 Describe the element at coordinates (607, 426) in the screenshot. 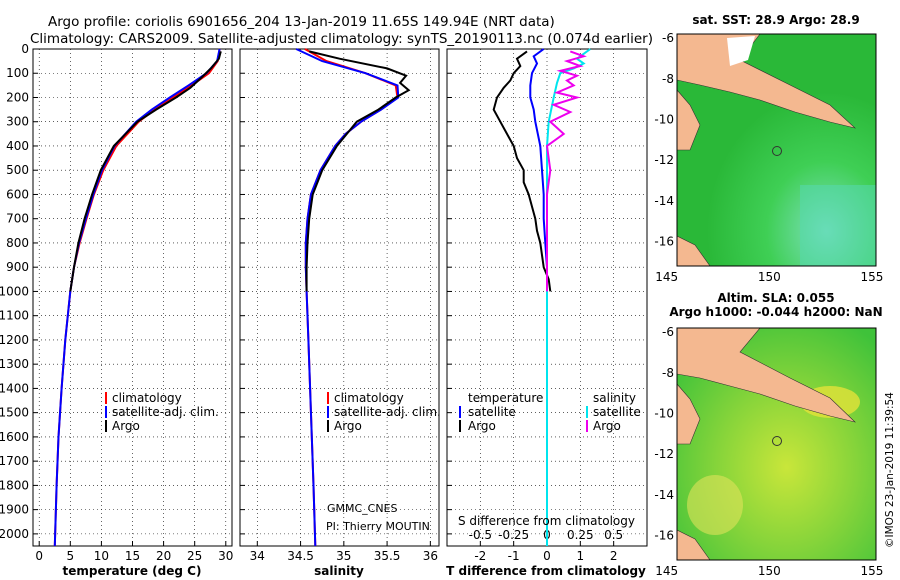

I see `legend-label-s-argo: Argo` at that location.